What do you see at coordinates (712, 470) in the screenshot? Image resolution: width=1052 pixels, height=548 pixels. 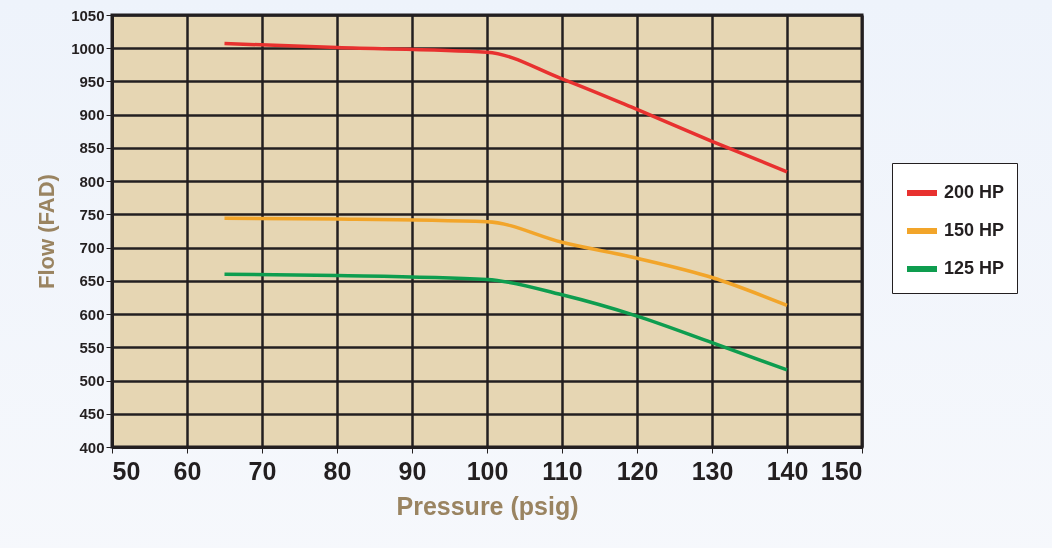 I see `x-tick-label: 130` at bounding box center [712, 470].